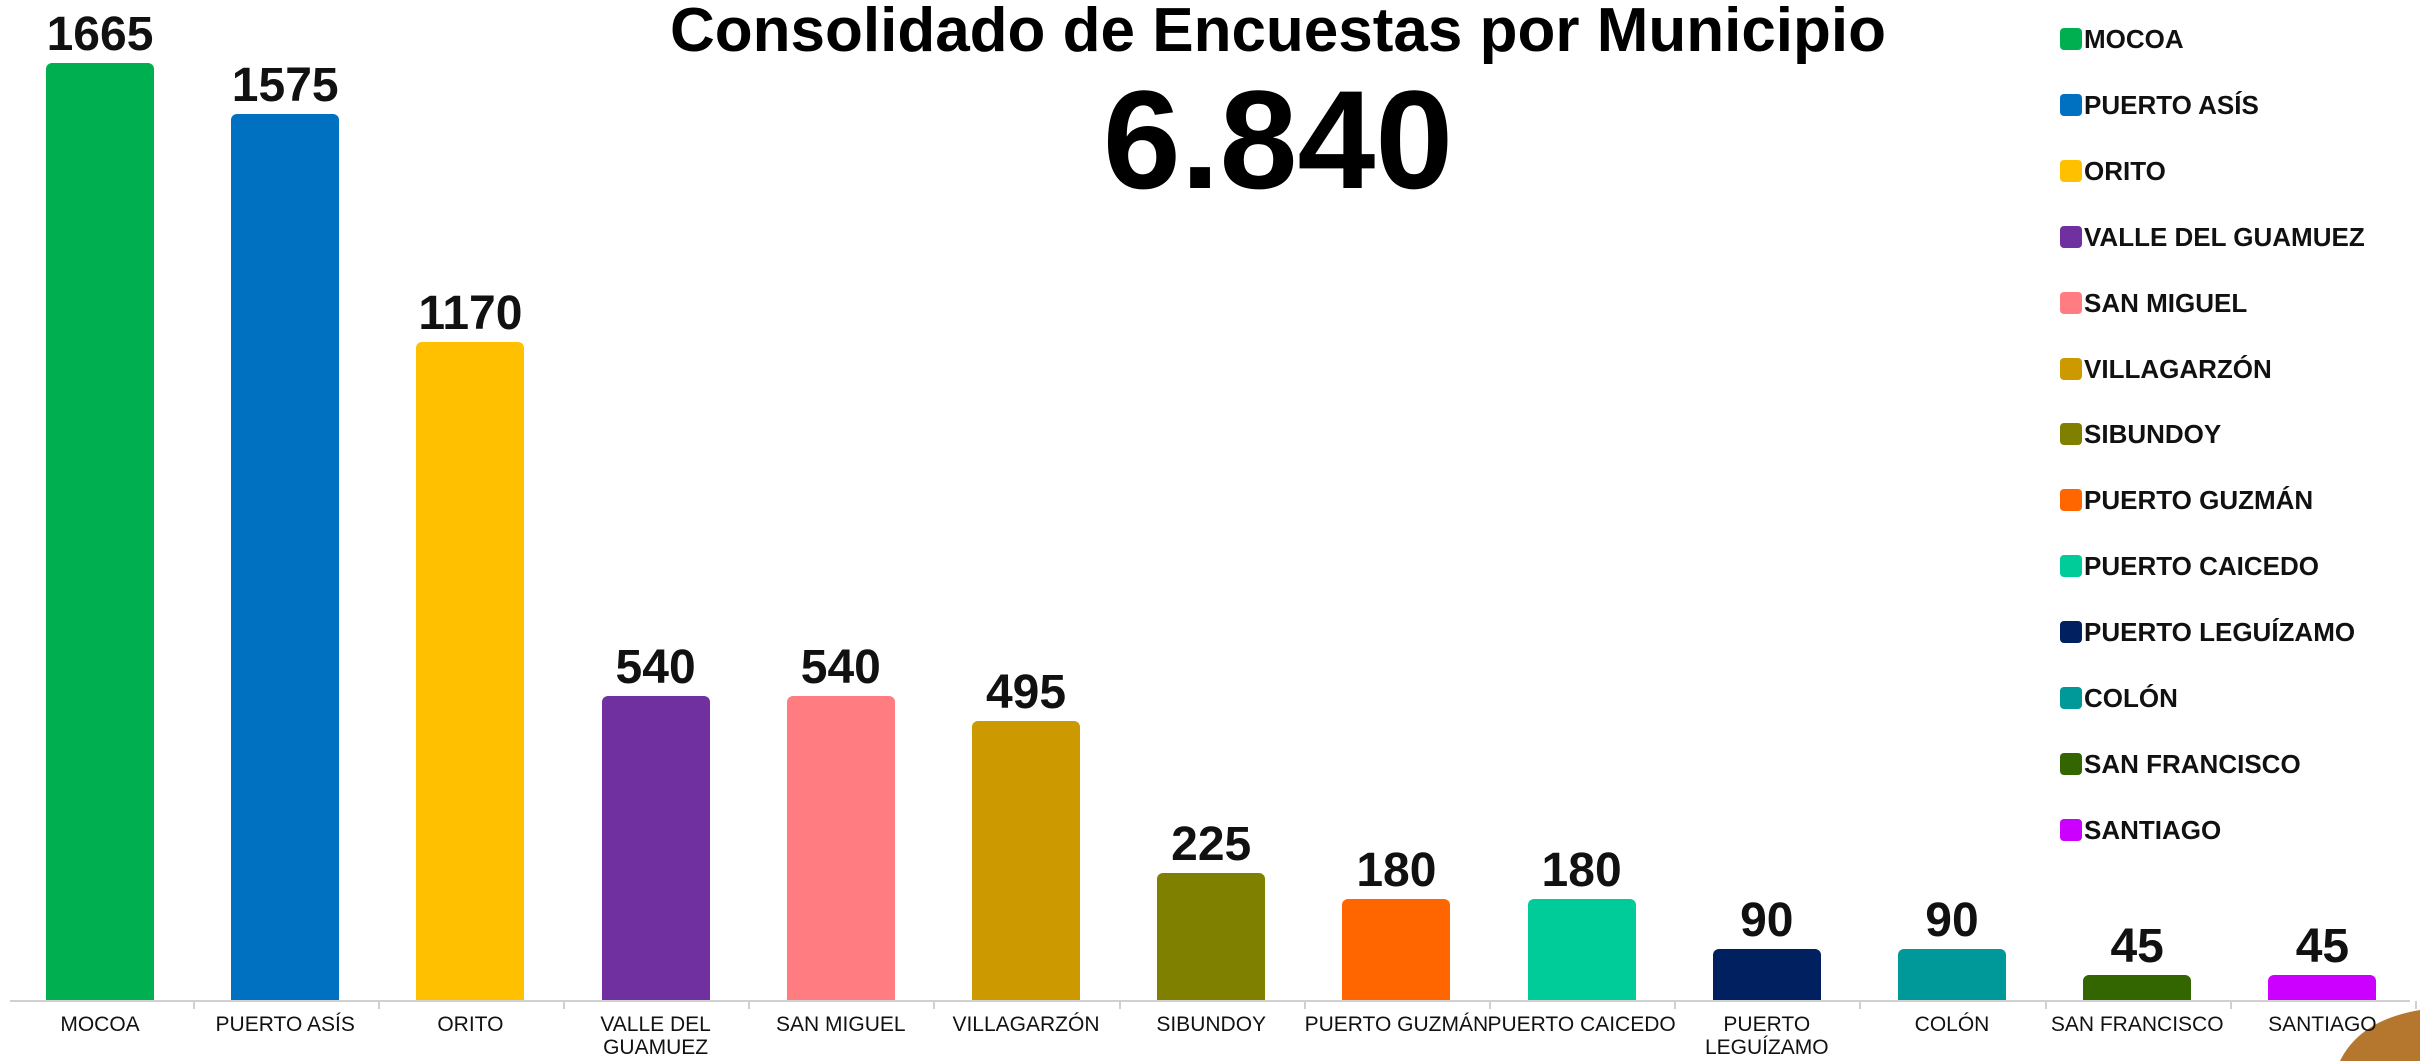 The height and width of the screenshot is (1061, 2420). Describe the element at coordinates (1026, 1024) in the screenshot. I see `x-tick-label: VILLAGARZÓN` at that location.